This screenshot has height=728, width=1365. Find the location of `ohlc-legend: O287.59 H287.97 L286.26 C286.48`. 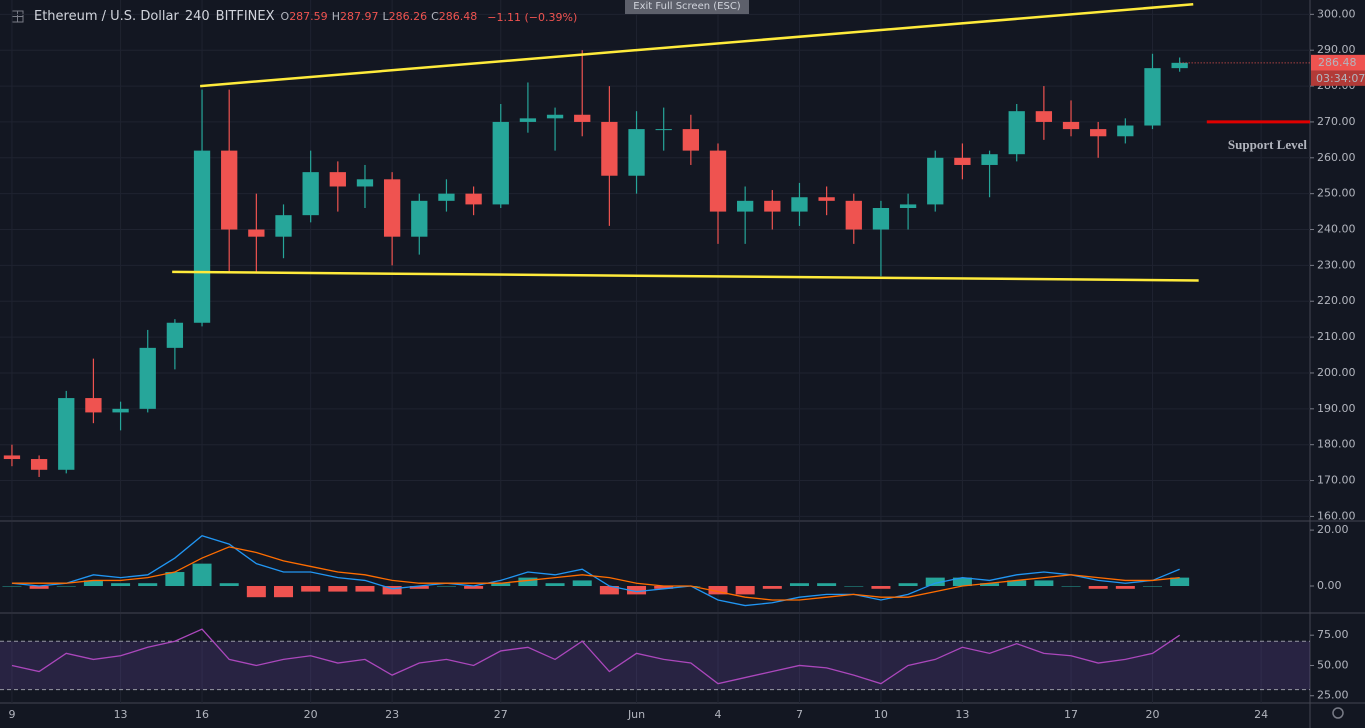

ohlc-legend: O287.59 H287.97 L286.26 C286.48 is located at coordinates (381, 16).